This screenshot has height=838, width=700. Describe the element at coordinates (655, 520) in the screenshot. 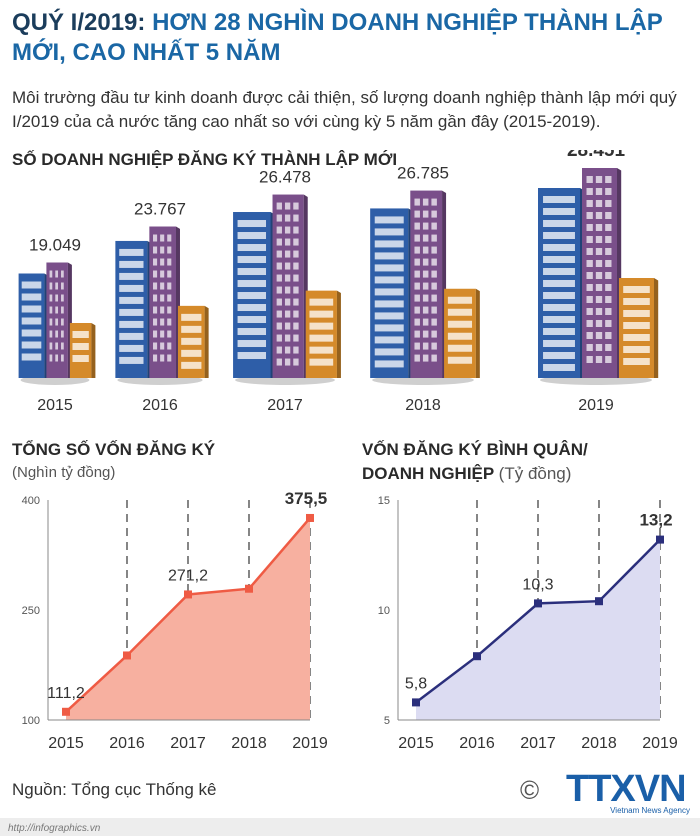

I see `avg-label-4: 13,2` at that location.